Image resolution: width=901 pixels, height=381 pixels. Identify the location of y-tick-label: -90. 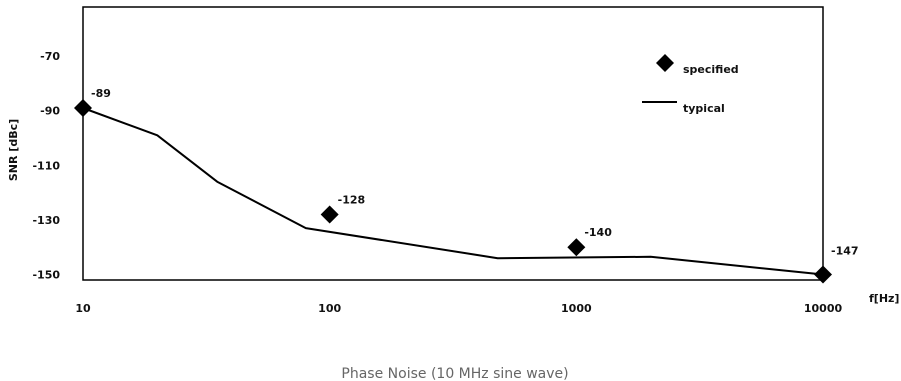
(50, 111).